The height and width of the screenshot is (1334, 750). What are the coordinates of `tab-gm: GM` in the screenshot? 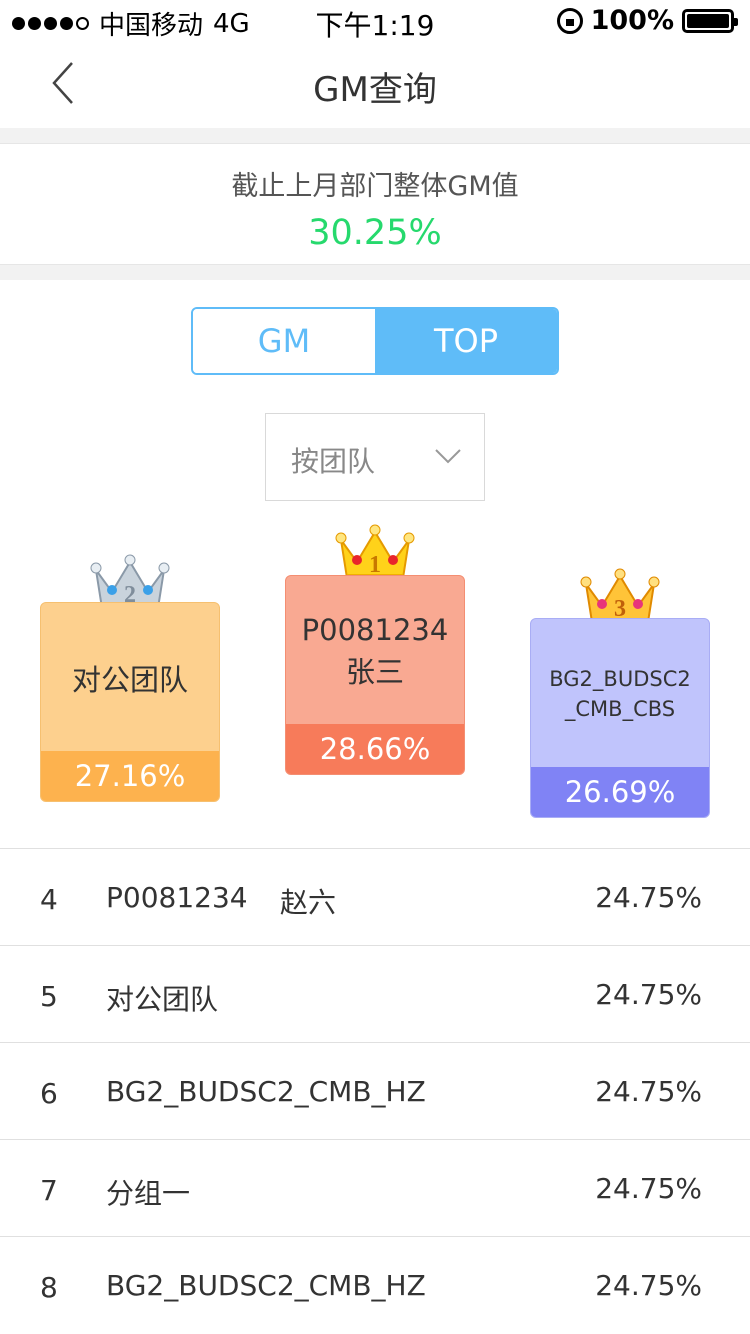 It's located at (284, 341).